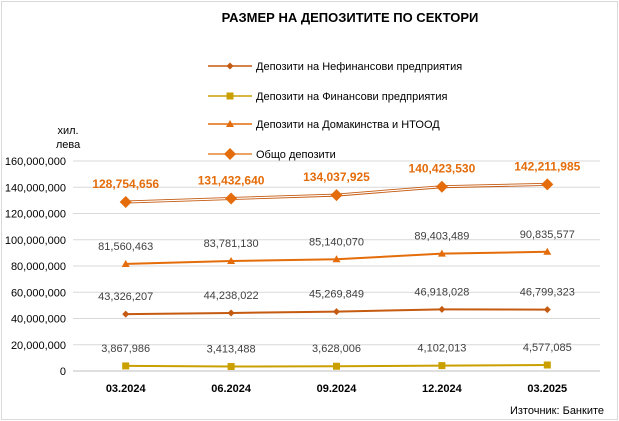  What do you see at coordinates (350, 17) in the screenshot?
I see `chart-title: РАЗМЕР НА ДЕПОЗИТИТЕ ПО СЕКТОРИ` at bounding box center [350, 17].